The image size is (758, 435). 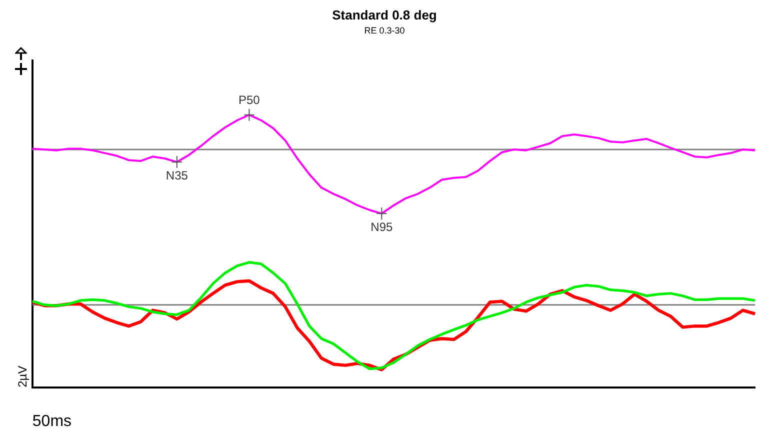 I want to click on chart-subtitle: RE 0.3-30, so click(x=384, y=30).